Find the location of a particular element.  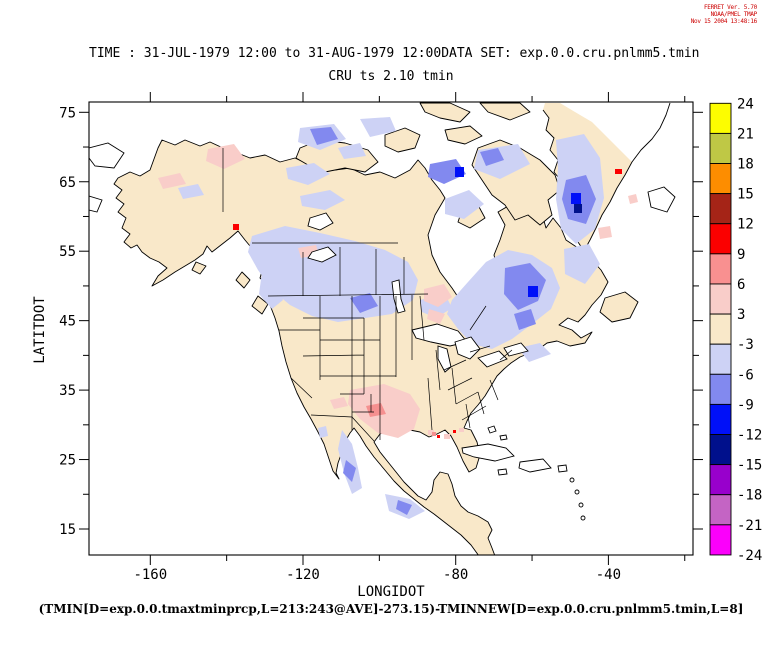

lake-erie is located at coordinates (492, 359).